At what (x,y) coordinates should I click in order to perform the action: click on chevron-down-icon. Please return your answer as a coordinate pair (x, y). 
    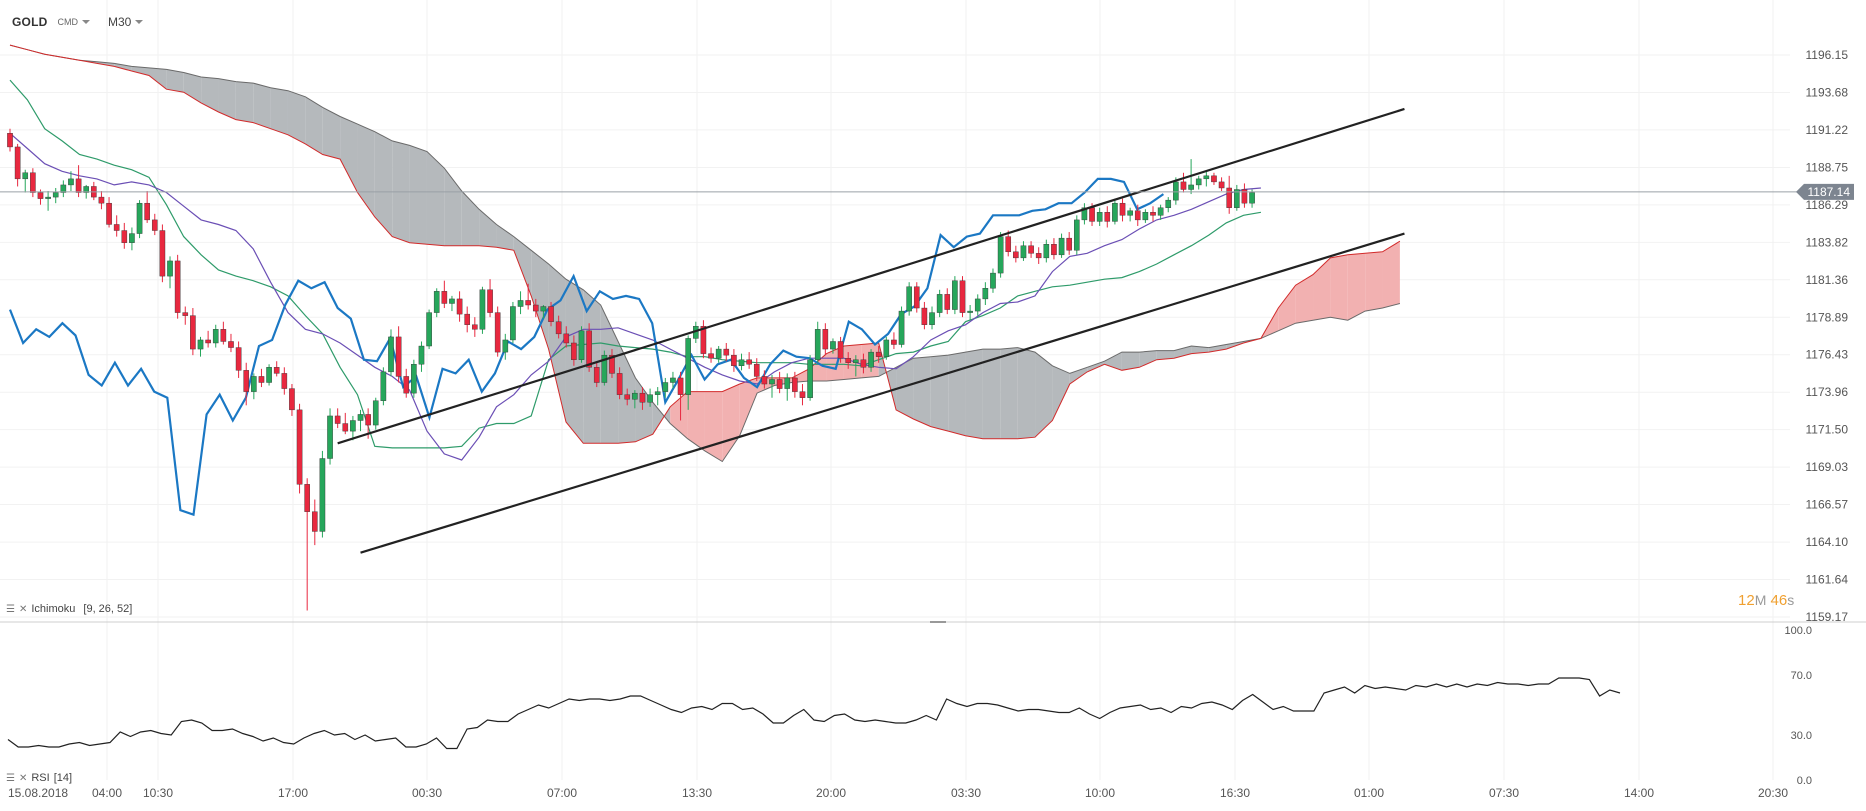
    Looking at the image, I should click on (139, 22).